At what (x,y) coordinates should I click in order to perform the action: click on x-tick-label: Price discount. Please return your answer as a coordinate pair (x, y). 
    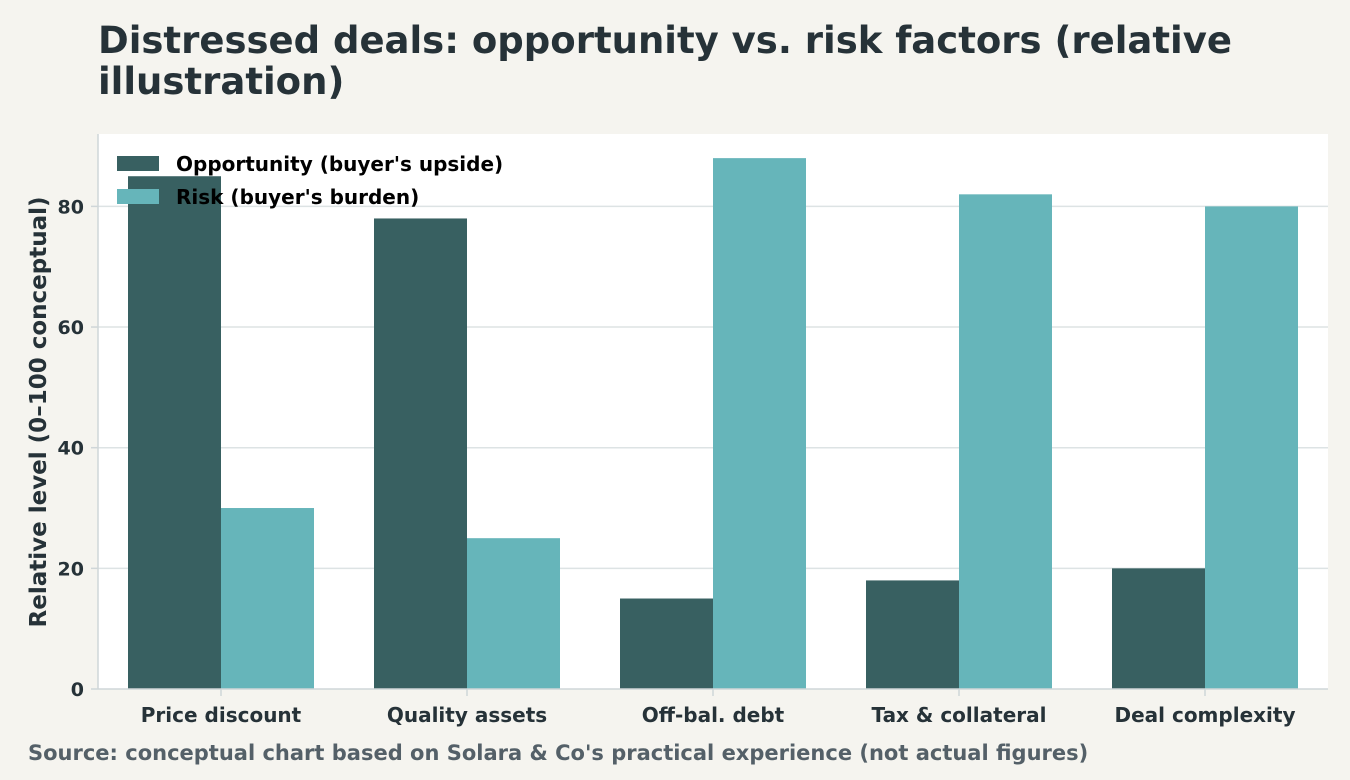
    Looking at the image, I should click on (221, 715).